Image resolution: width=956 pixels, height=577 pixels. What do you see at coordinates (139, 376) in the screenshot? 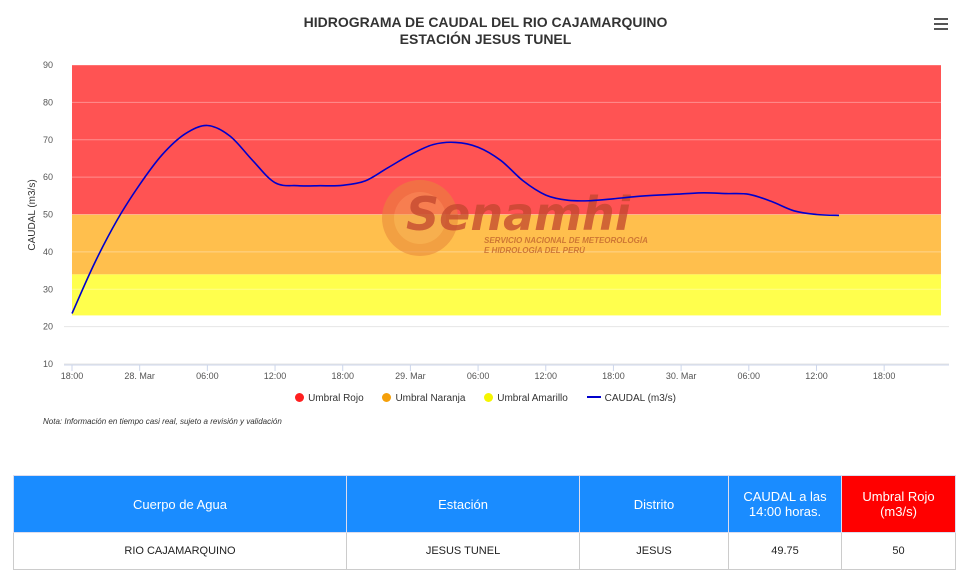
I see `x-tick-label: 28. Mar` at bounding box center [139, 376].